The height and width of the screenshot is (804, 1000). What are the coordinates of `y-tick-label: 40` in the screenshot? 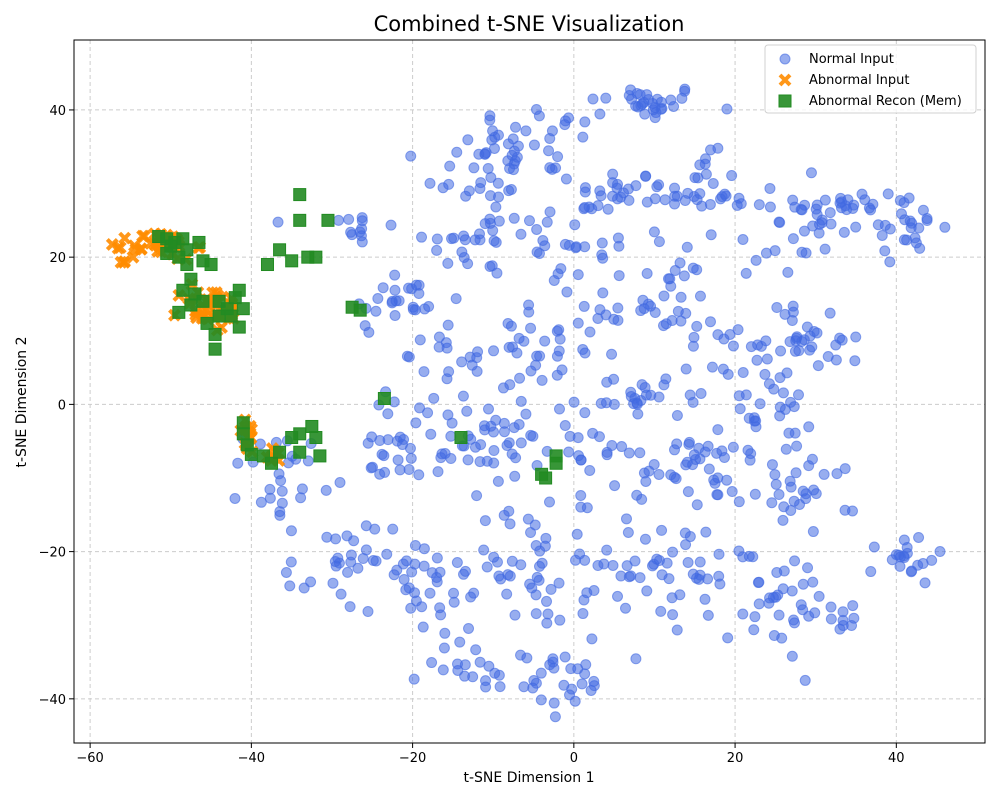 It's located at (57, 111).